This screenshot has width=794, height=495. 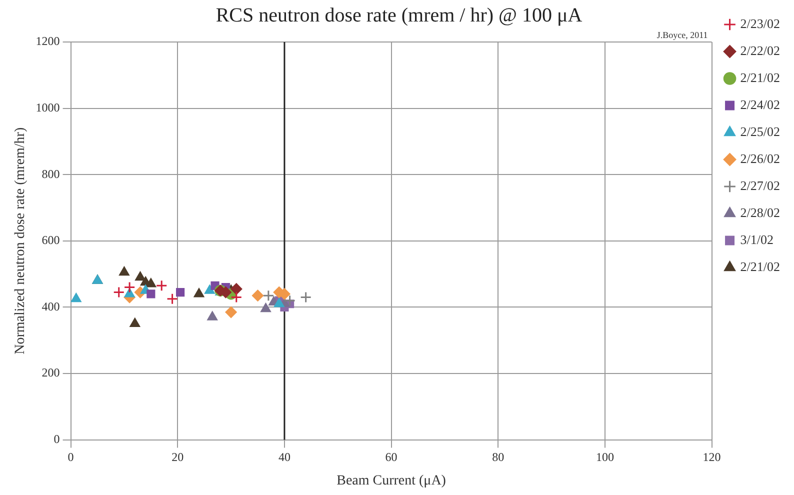 What do you see at coordinates (682, 35) in the screenshot?
I see `text: J.Boyce, 2011` at bounding box center [682, 35].